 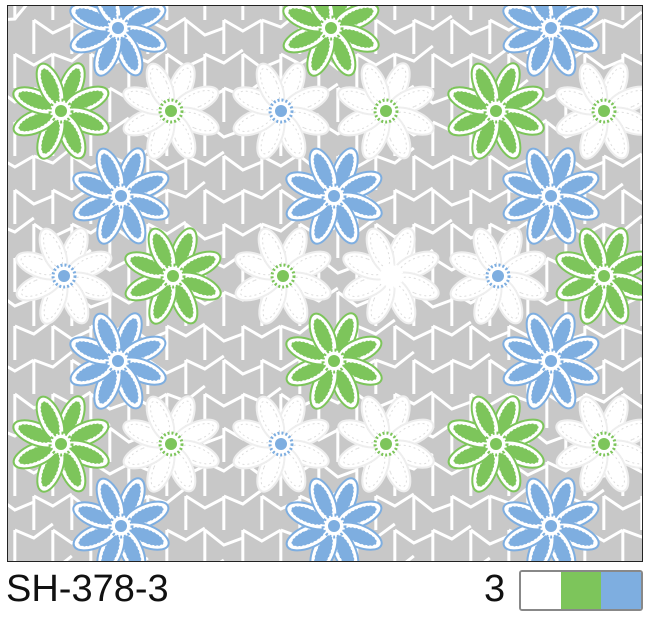 What do you see at coordinates (87, 589) in the screenshot?
I see `design-code: SH-378-3` at bounding box center [87, 589].